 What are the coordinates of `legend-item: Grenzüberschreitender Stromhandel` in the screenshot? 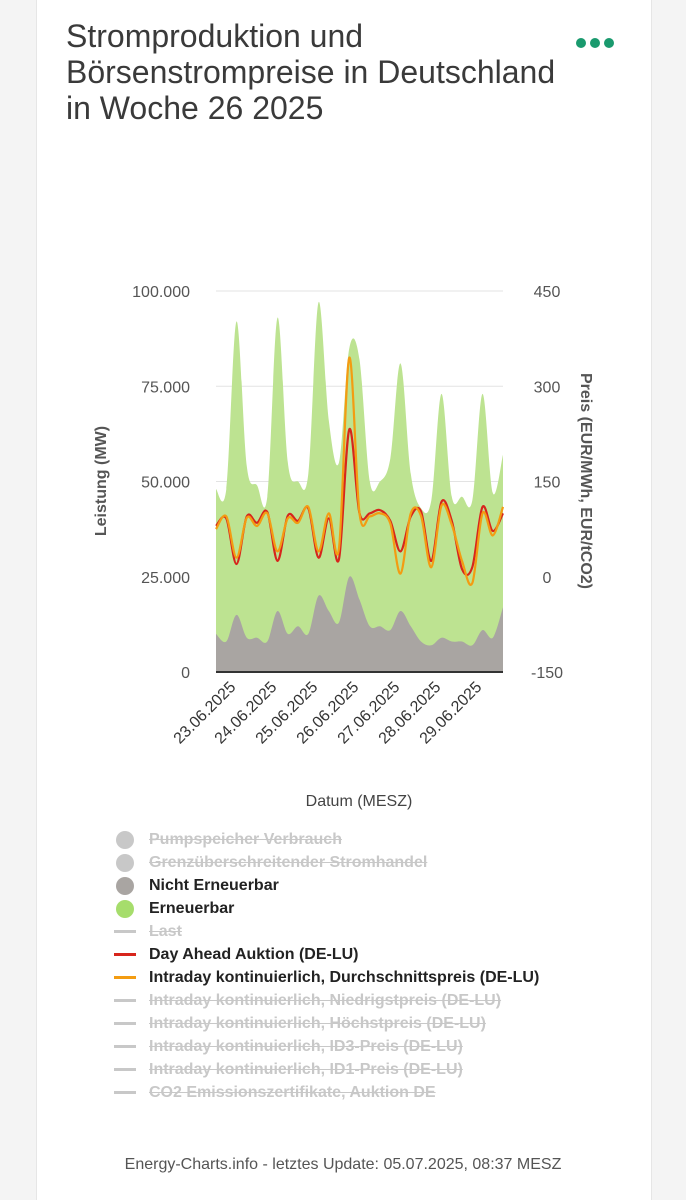 It's located at (384, 862).